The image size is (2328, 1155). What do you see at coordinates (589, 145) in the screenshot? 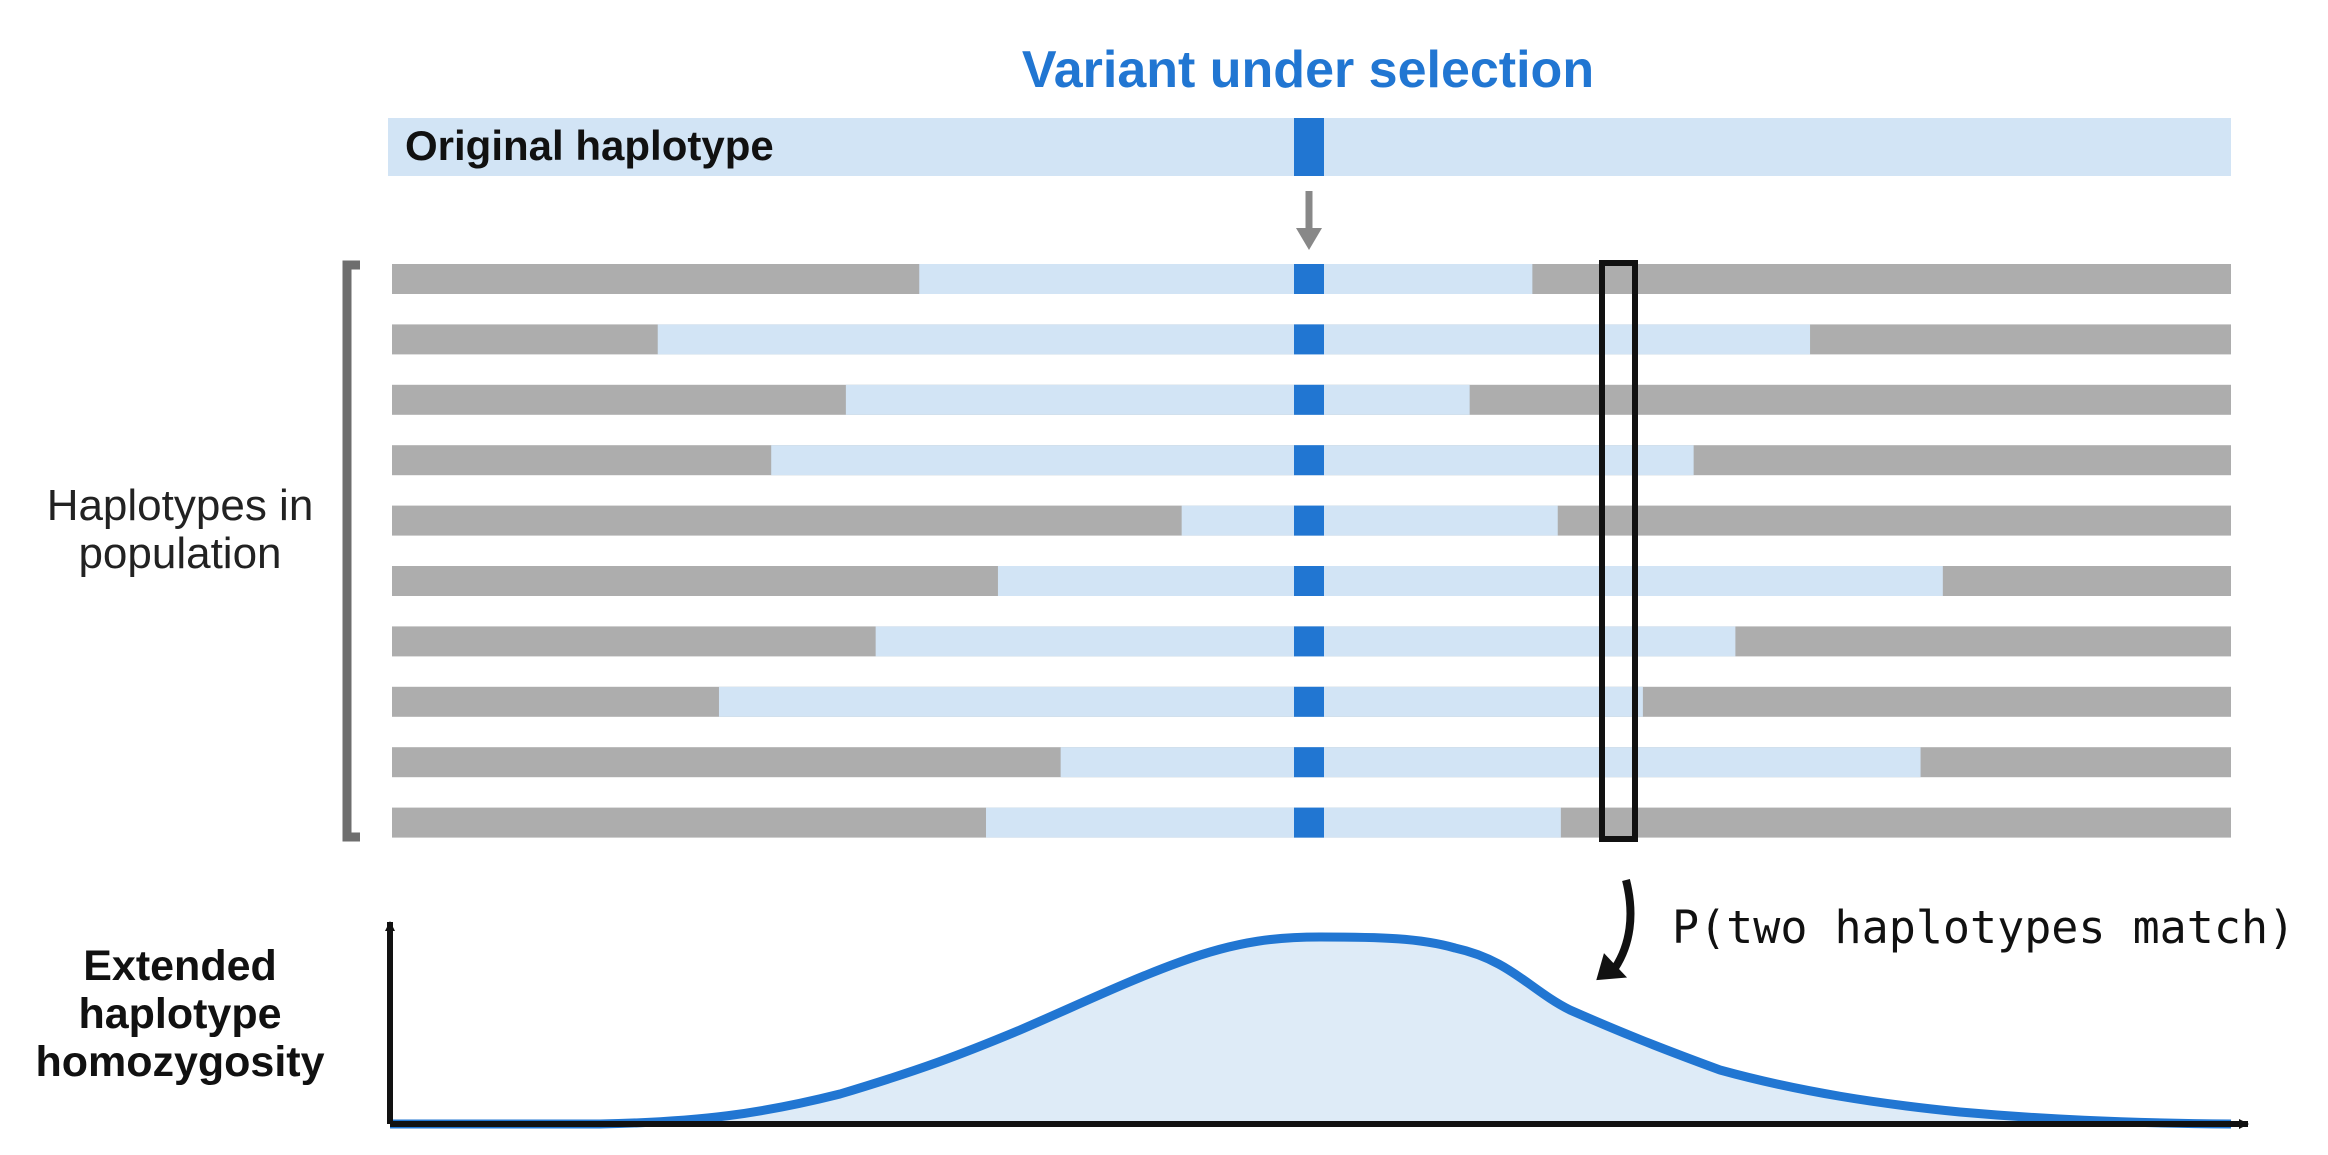
I see `original-haplotype-label: Original haplotype` at bounding box center [589, 145].